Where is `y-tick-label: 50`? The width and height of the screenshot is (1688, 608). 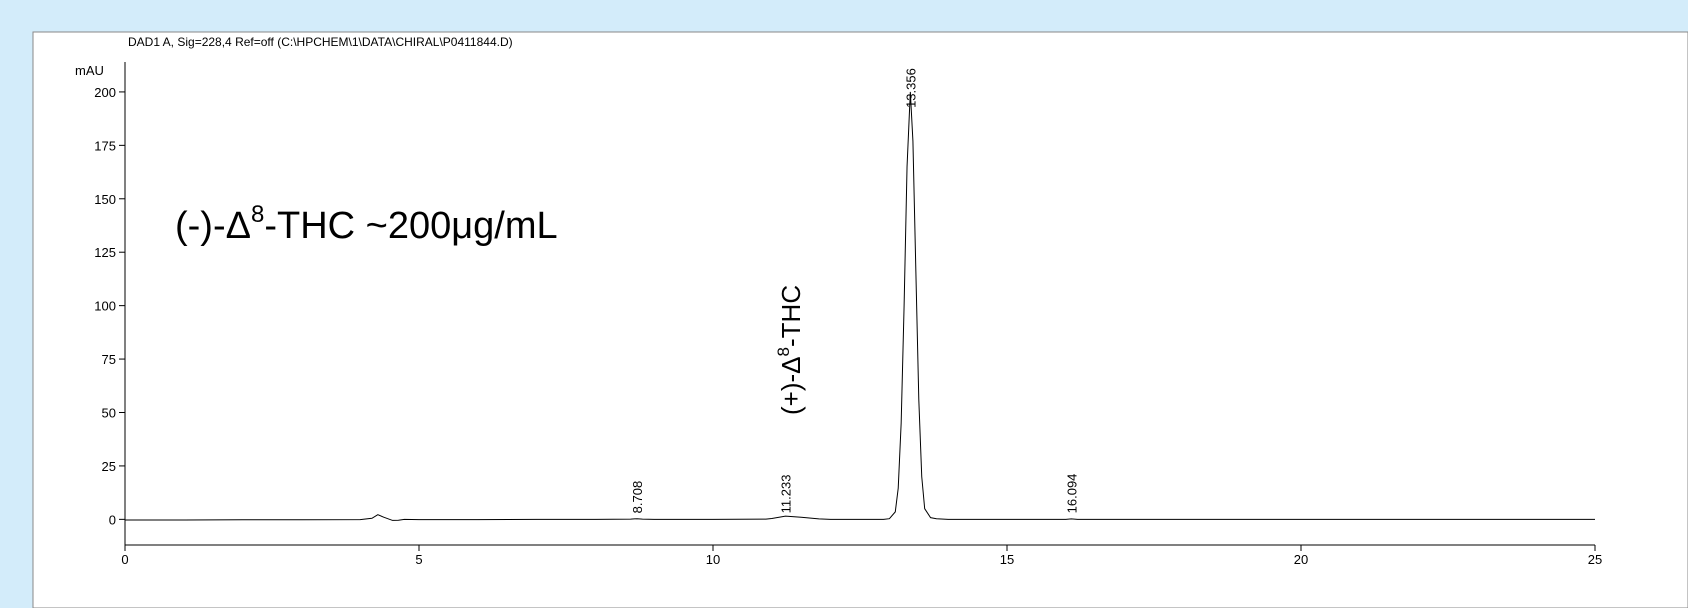 y-tick-label: 50 is located at coordinates (109, 412).